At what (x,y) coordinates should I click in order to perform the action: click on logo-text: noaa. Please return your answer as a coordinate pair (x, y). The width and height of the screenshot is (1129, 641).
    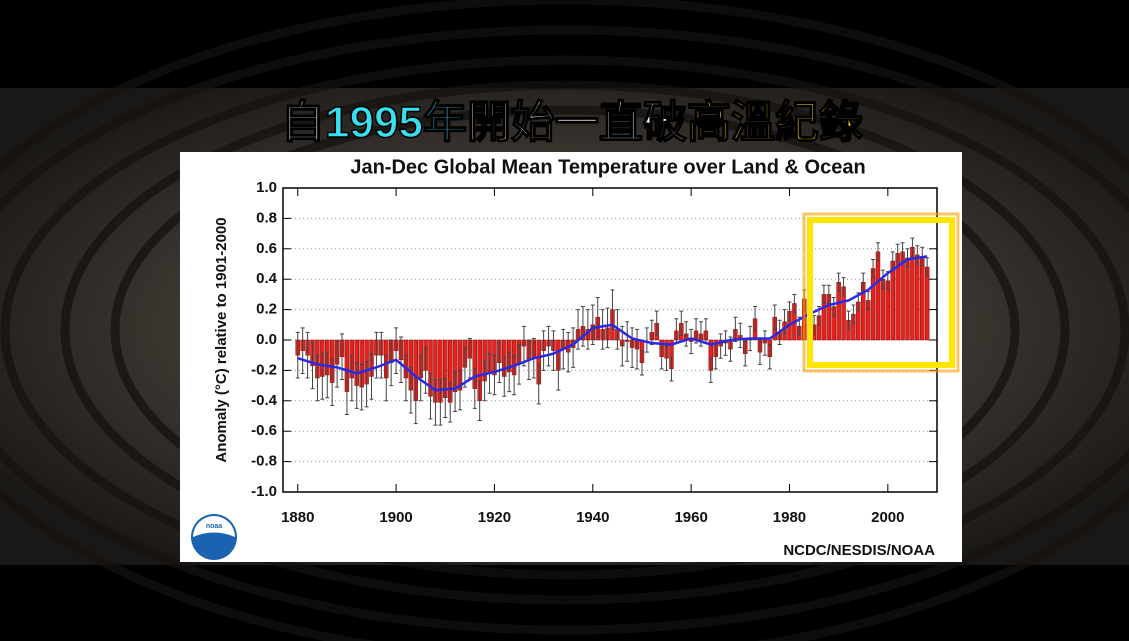
    Looking at the image, I should click on (214, 526).